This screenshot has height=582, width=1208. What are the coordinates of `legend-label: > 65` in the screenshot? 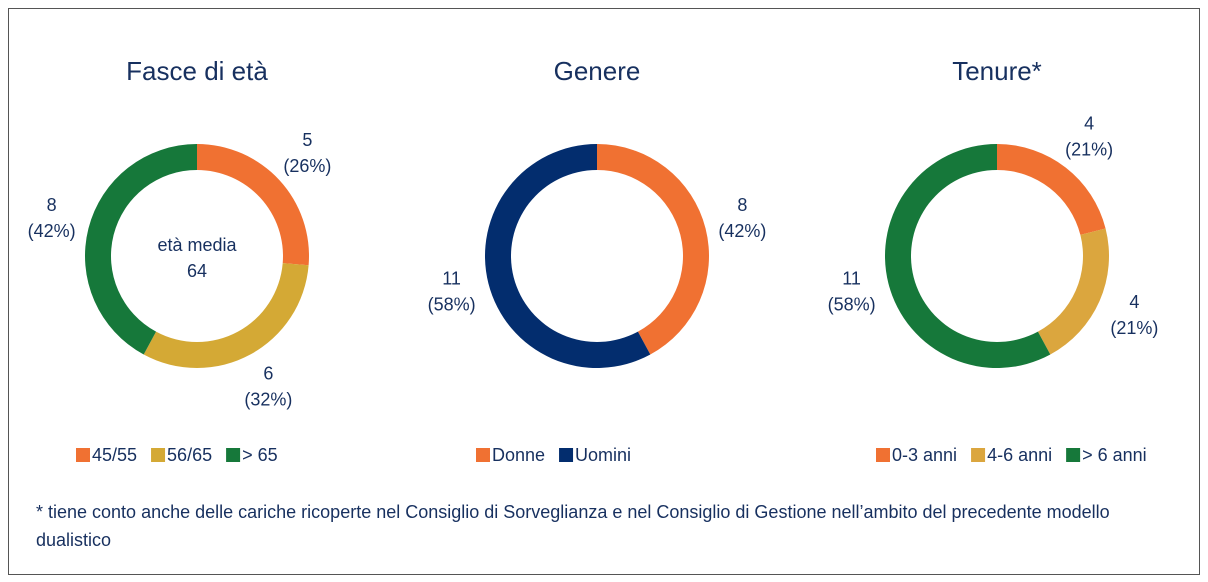 It's located at (260, 455).